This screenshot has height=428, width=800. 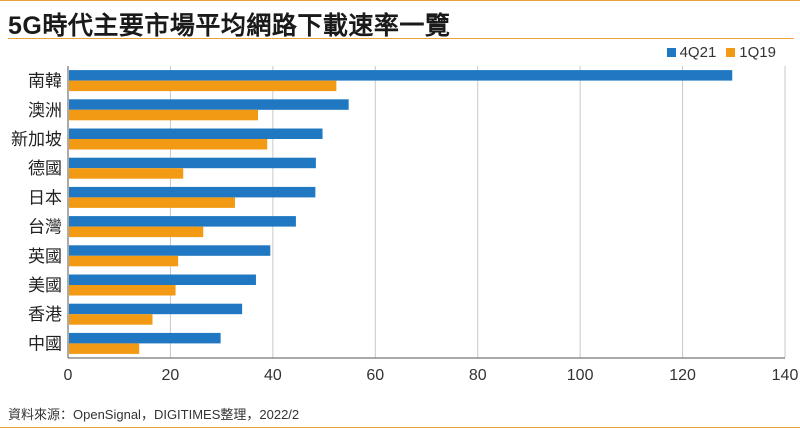 What do you see at coordinates (401, 38) in the screenshot?
I see `title-divider` at bounding box center [401, 38].